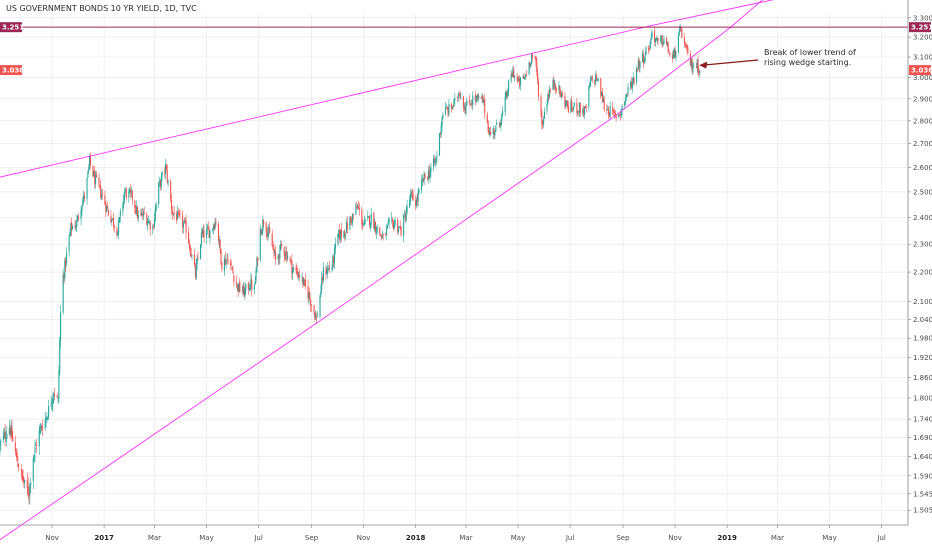 The image size is (932, 550). I want to click on y-tick-label: 2.500, so click(922, 192).